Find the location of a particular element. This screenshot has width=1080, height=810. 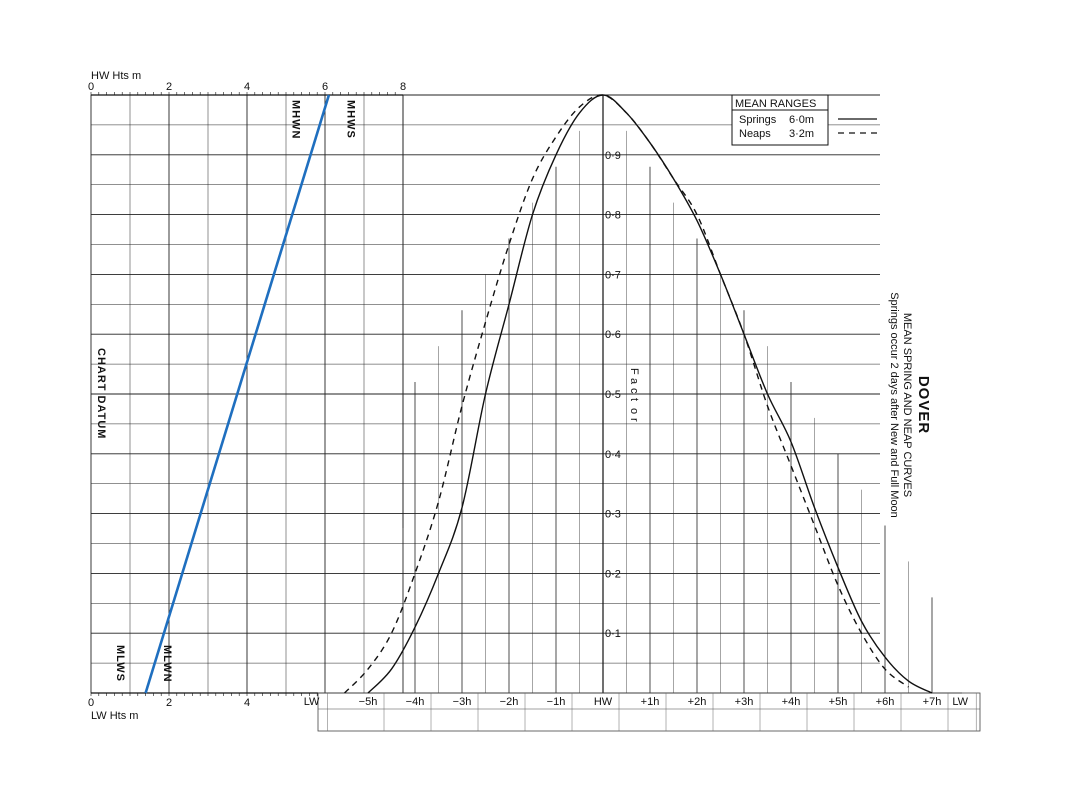

mlws-label: MLWS is located at coordinates (120, 663).